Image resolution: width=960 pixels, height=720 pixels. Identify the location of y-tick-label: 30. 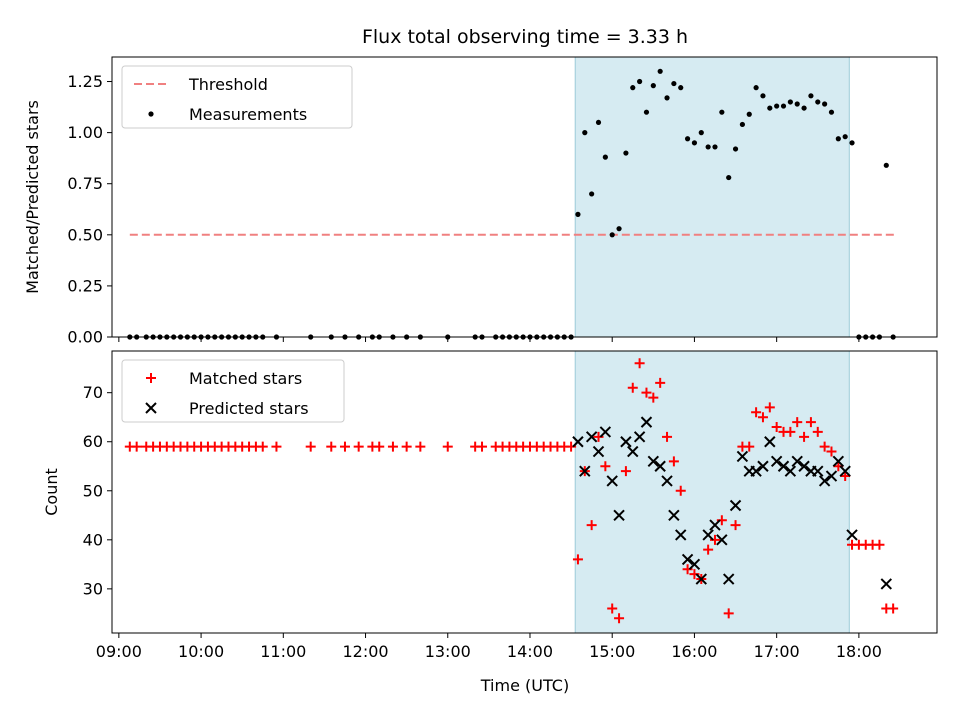
(93, 588).